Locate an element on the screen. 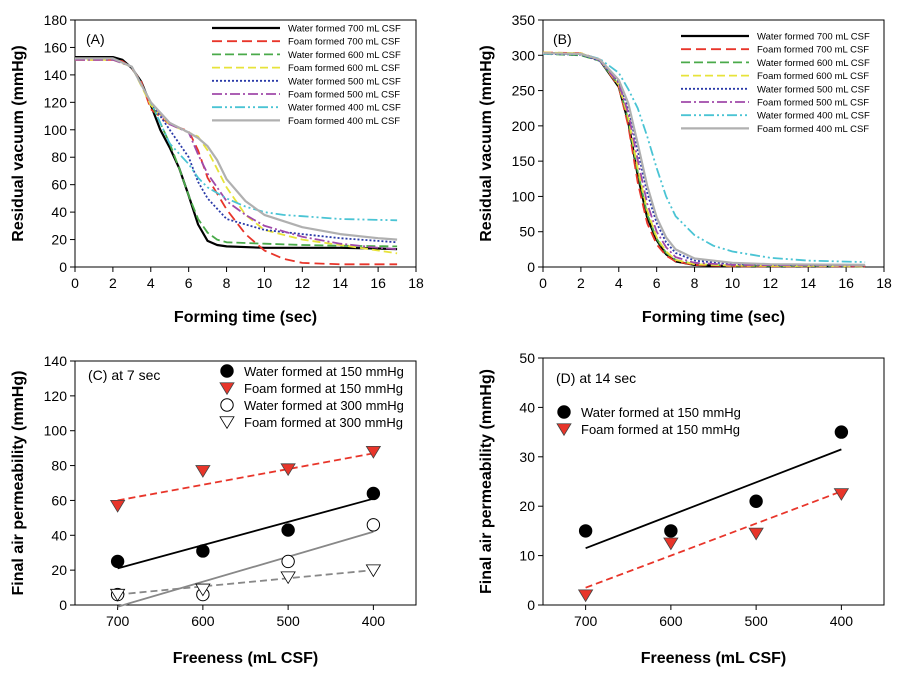 This screenshot has width=899, height=673. legend-label-b-4: Water formed 500 mL CSF is located at coordinates (813, 89).